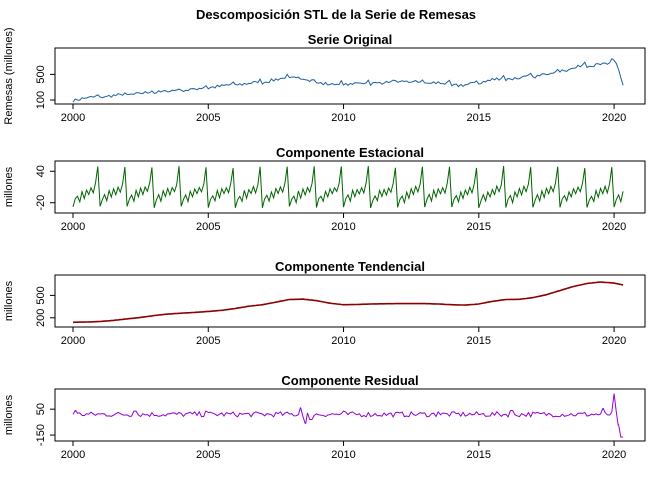  What do you see at coordinates (41, 171) in the screenshot?
I see `y-tick-label: 40` at bounding box center [41, 171].